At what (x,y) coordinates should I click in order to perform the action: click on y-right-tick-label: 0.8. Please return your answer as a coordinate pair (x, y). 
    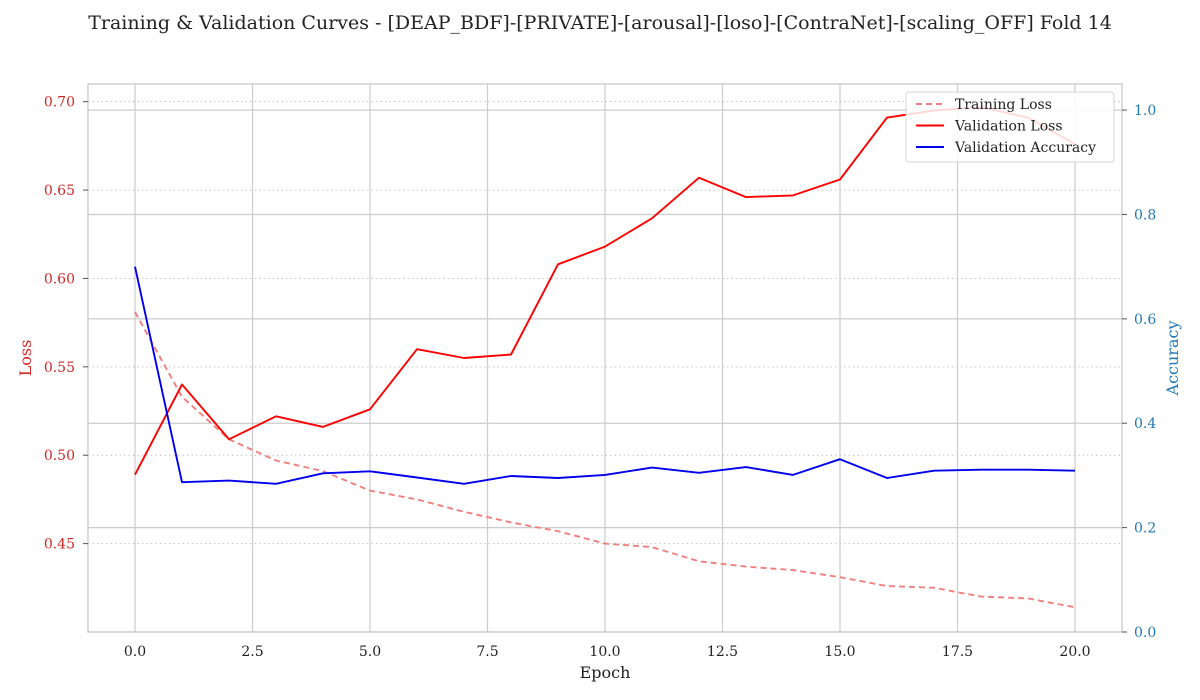
    Looking at the image, I should click on (1145, 215).